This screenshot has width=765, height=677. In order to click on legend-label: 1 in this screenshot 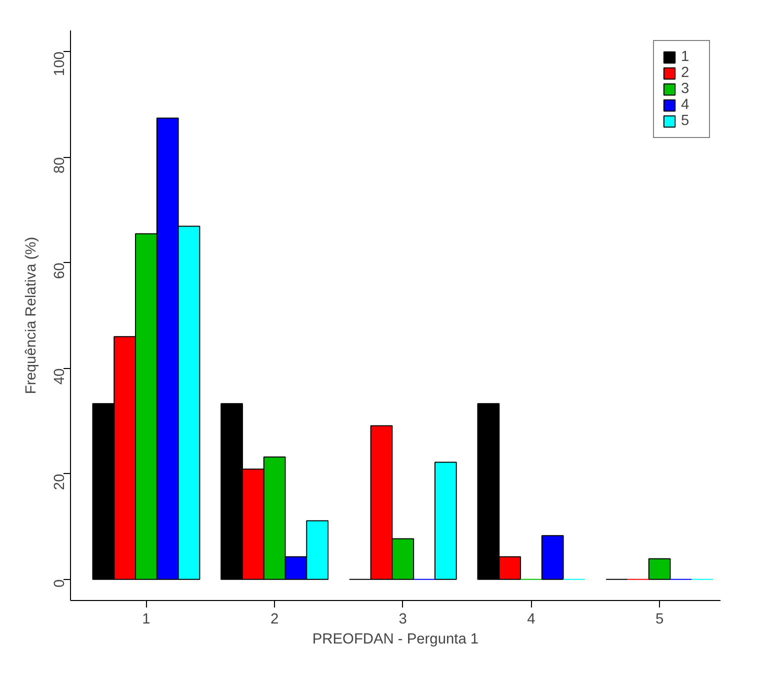, I will do `click(685, 57)`.